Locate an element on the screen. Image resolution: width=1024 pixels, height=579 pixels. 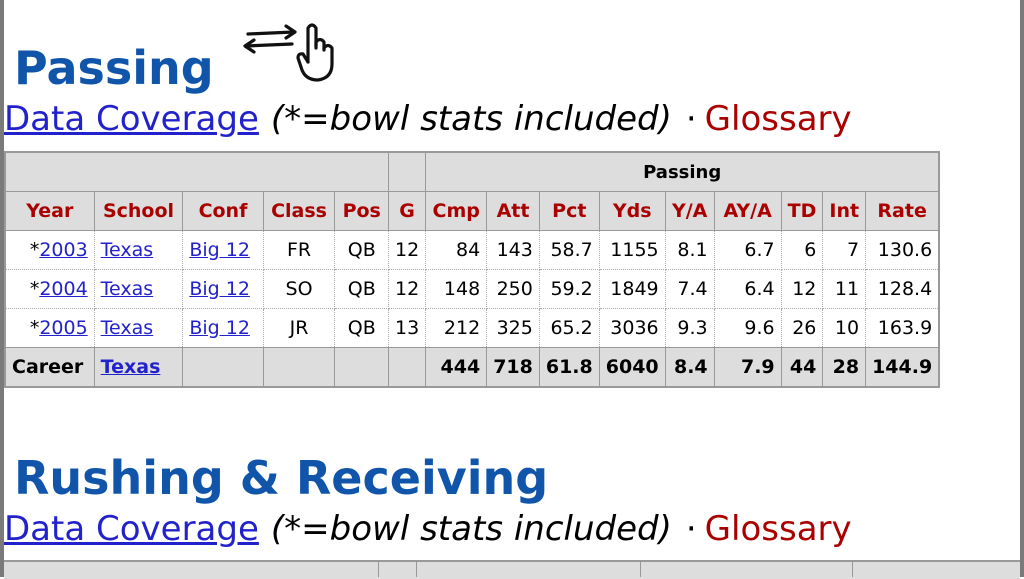
aya-cell: 6.7 is located at coordinates (747, 250).